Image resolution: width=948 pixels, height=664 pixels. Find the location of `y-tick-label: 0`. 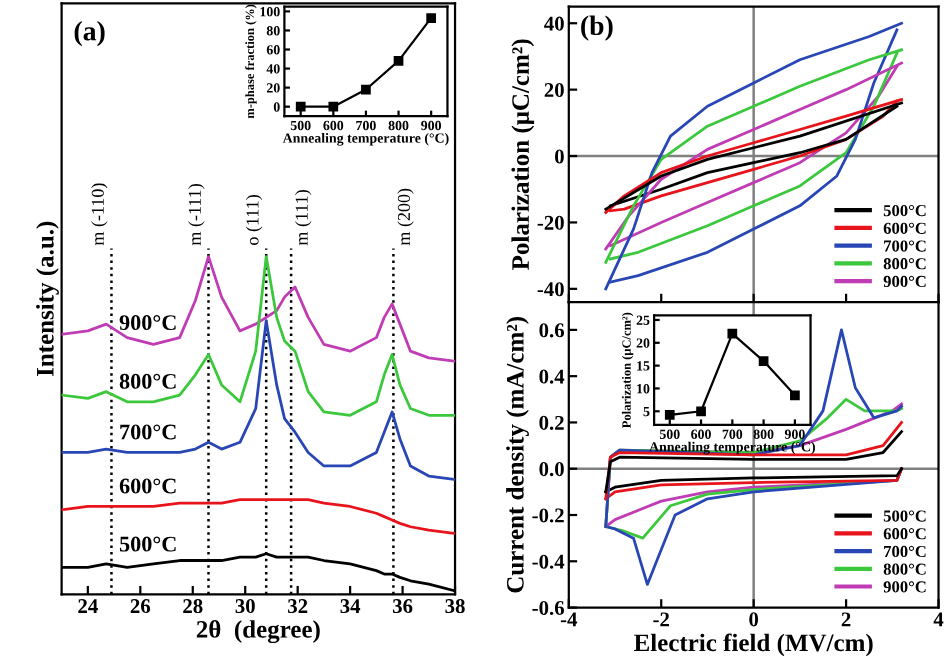

y-tick-label: 0 is located at coordinates (559, 156).